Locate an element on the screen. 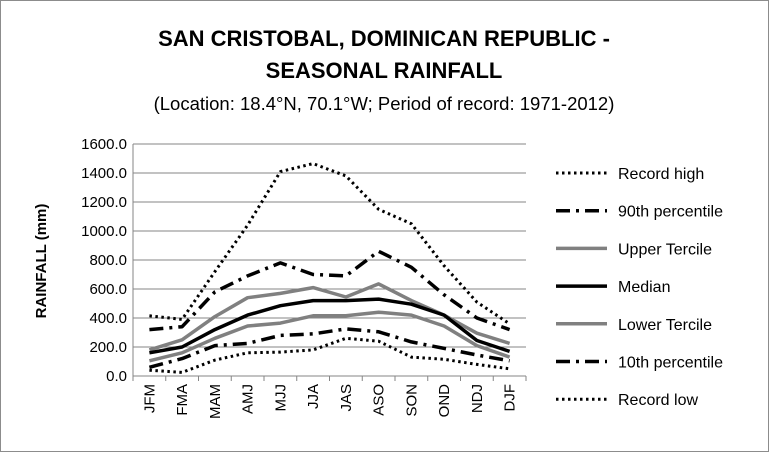  legend-label: Median is located at coordinates (644, 287).